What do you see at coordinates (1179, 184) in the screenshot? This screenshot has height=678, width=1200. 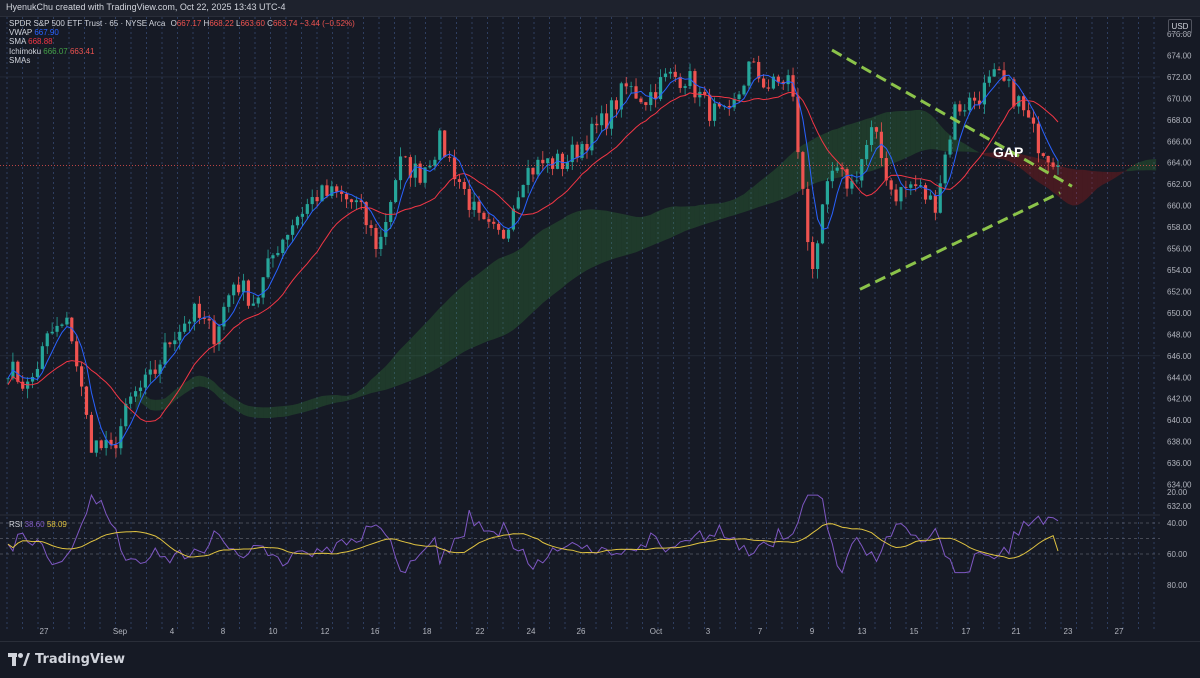 I see `price-tick-label: 662.00` at bounding box center [1179, 184].